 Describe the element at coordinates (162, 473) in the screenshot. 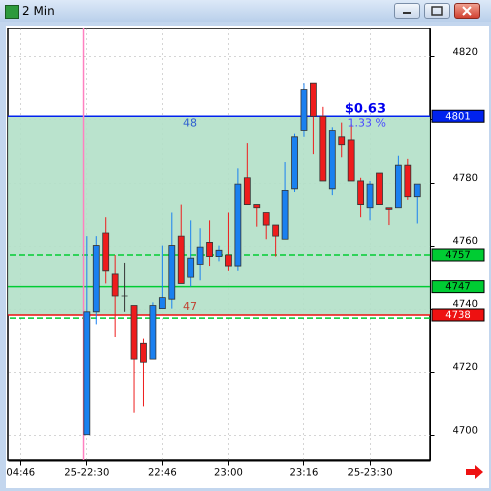

I see `x-tick-label: 22:46` at that location.